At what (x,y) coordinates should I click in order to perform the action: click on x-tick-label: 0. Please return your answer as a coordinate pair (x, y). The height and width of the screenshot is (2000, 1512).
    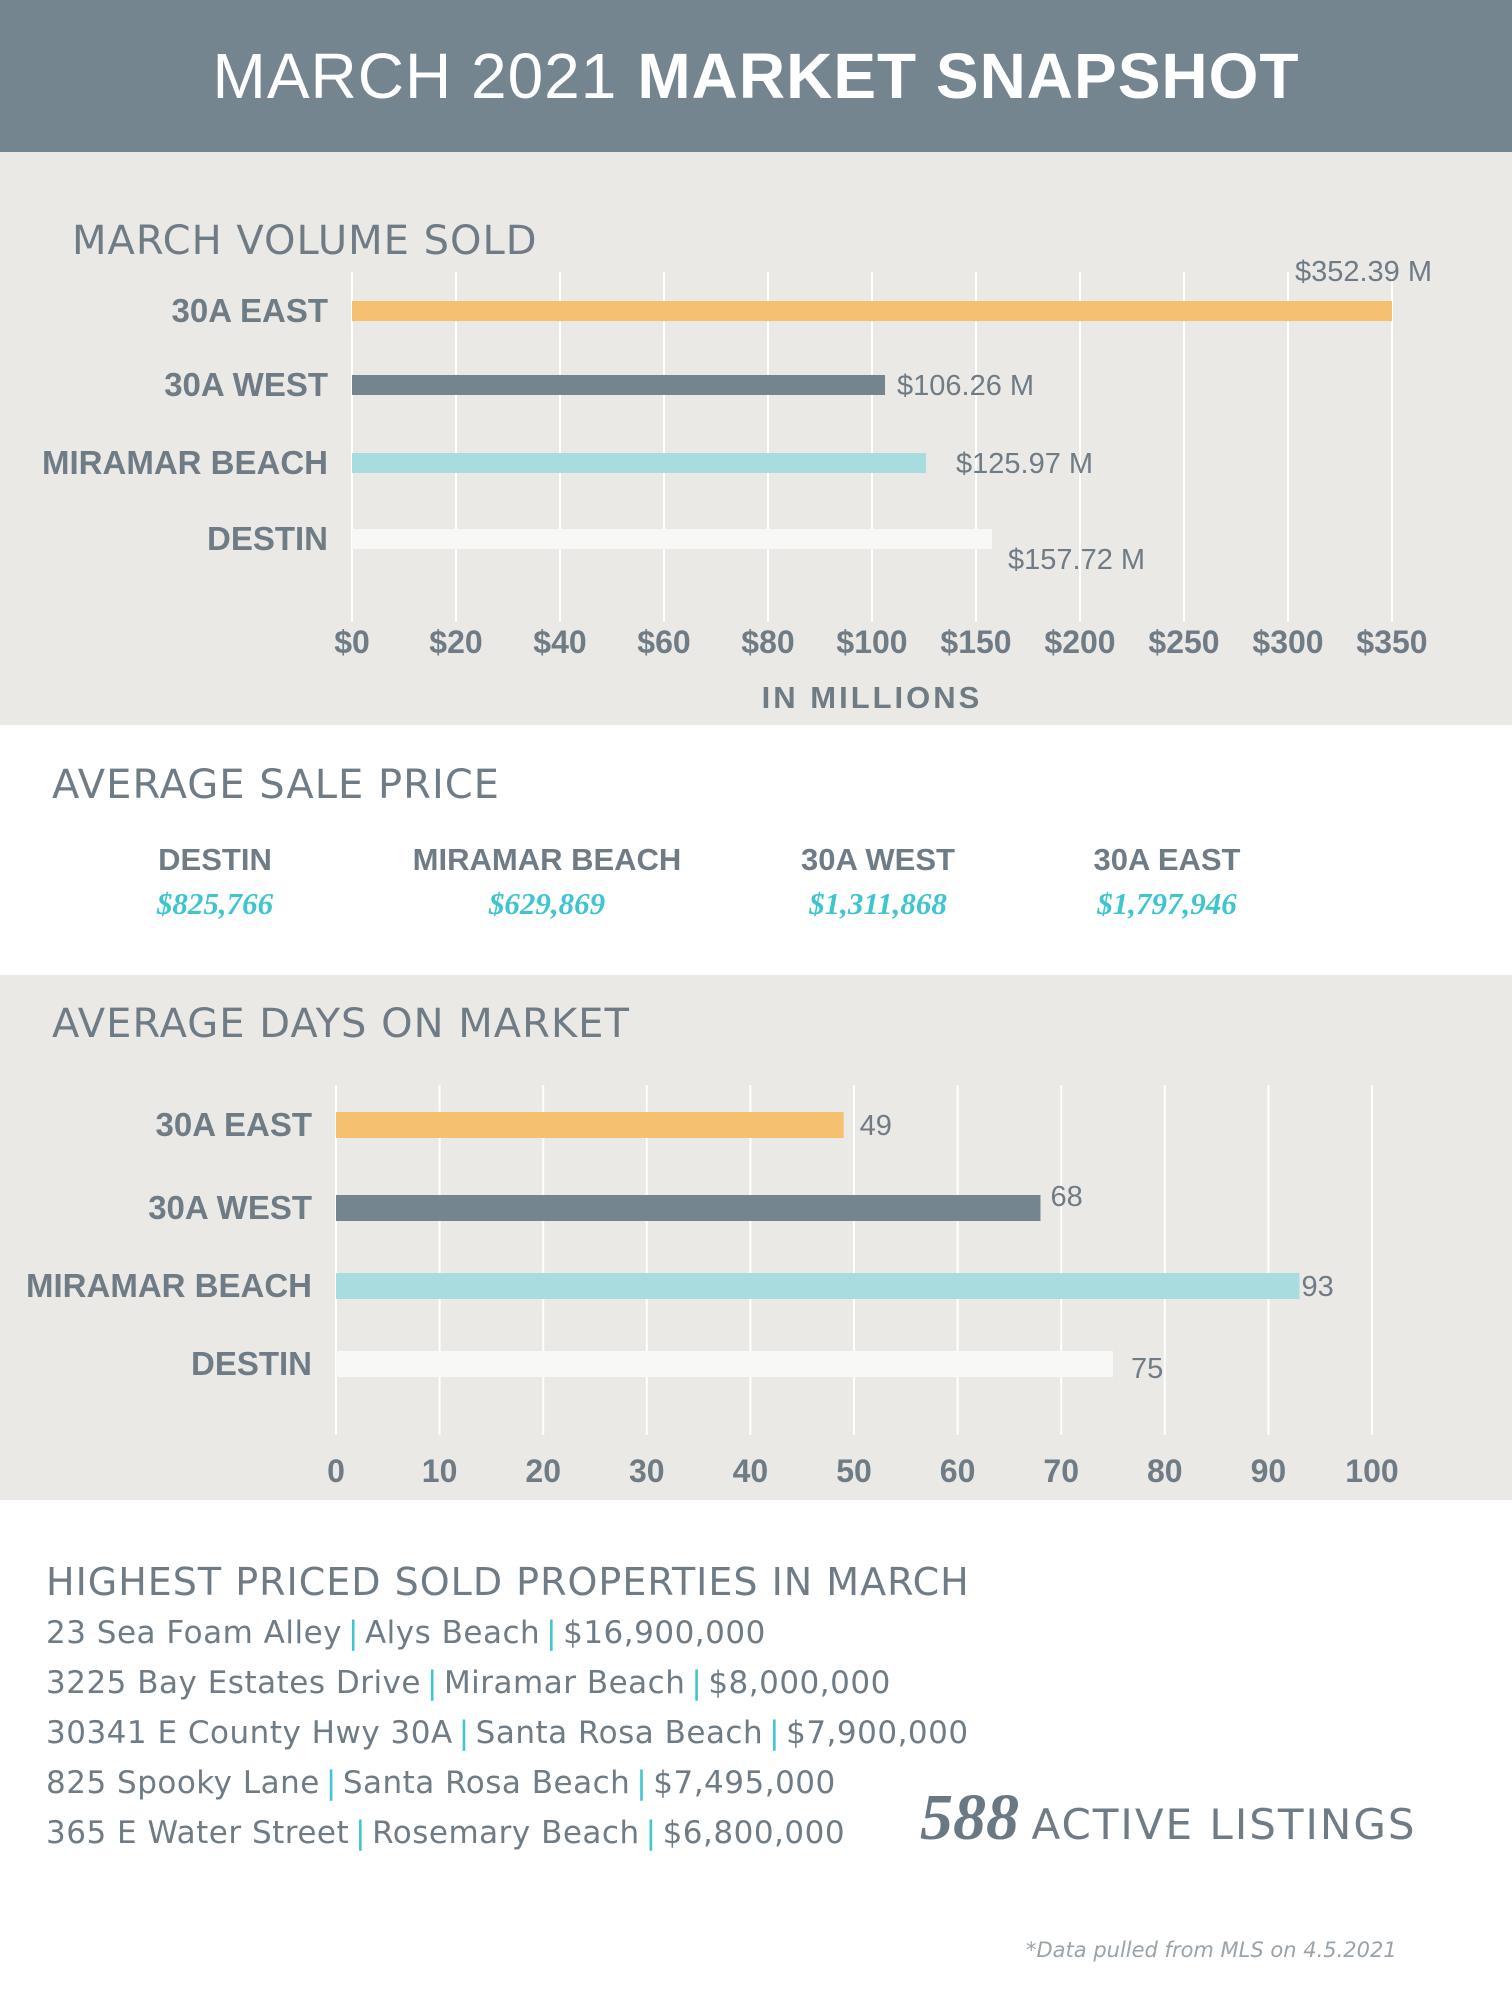
    Looking at the image, I should click on (336, 1471).